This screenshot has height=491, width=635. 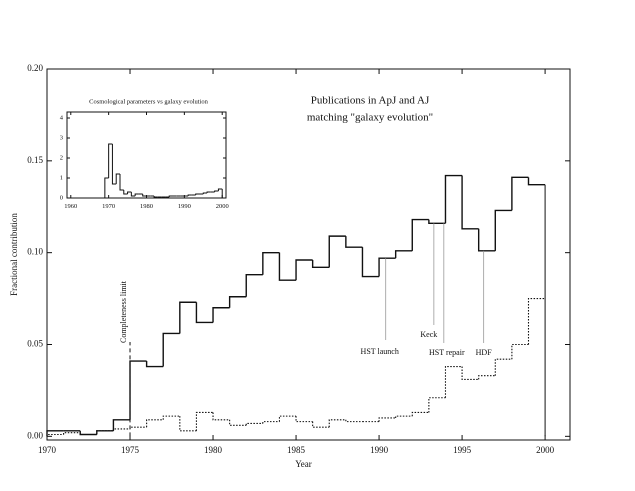 I want to click on x-tick-label: 1995, so click(x=462, y=450).